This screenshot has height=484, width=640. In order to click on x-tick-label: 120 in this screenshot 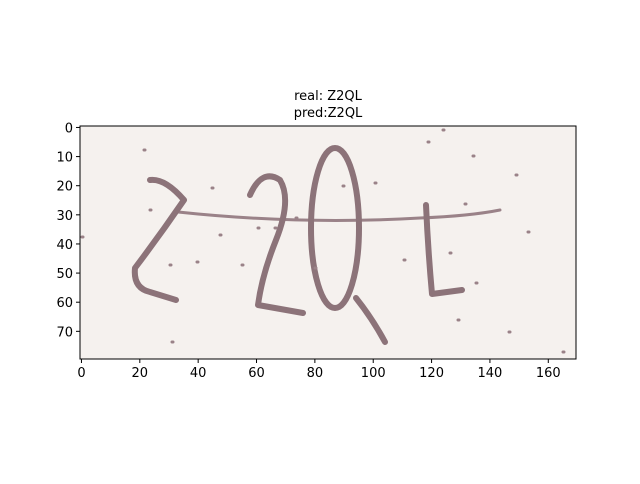, I will do `click(431, 373)`.